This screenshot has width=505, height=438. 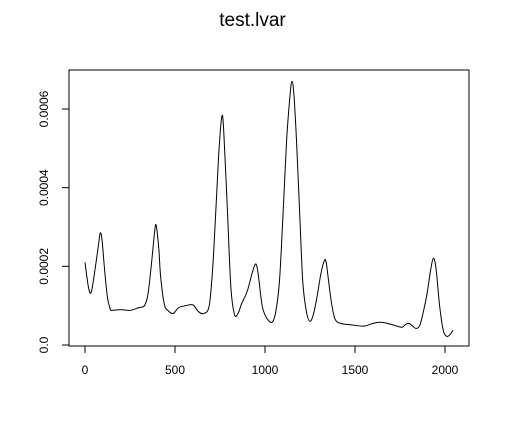 I want to click on x-axis: 0 500 1000 1500 2000, so click(x=270, y=361).